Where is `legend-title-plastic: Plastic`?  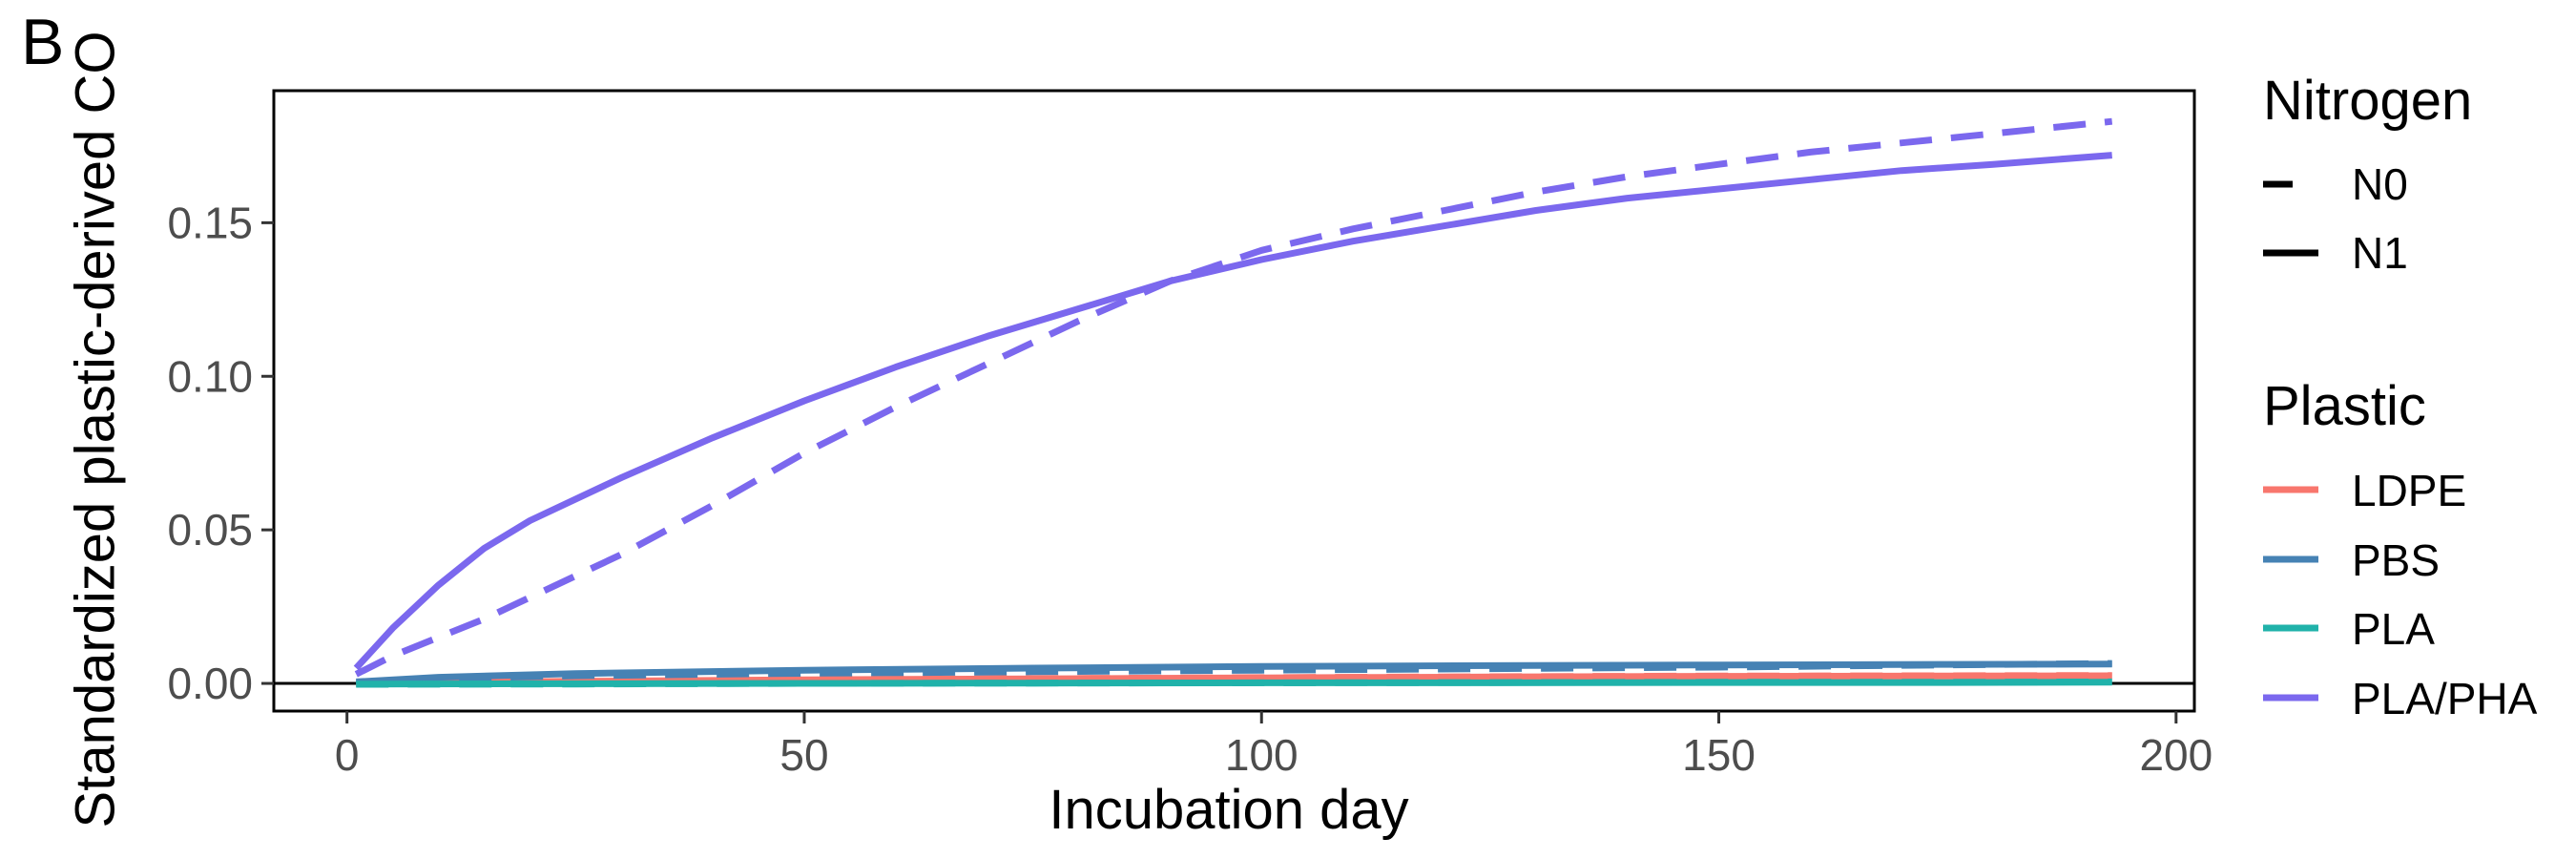
legend-title-plastic: Plastic is located at coordinates (2344, 406).